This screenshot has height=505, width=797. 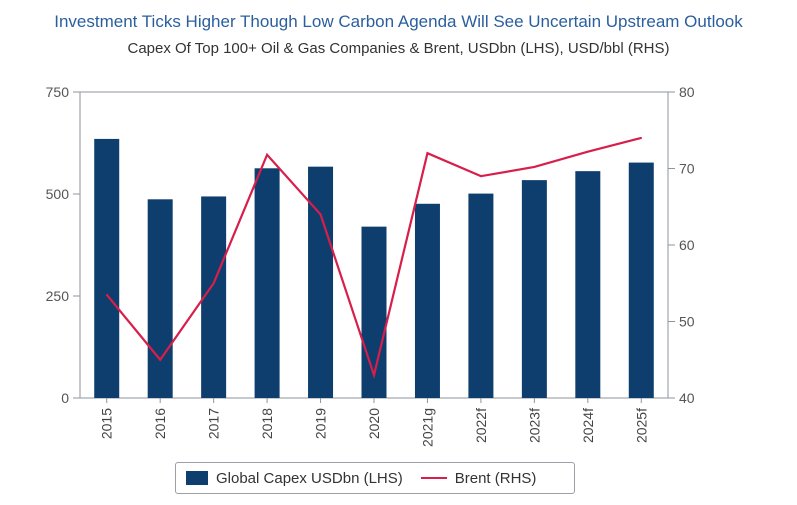 What do you see at coordinates (687, 169) in the screenshot?
I see `right-axis-label: 70` at bounding box center [687, 169].